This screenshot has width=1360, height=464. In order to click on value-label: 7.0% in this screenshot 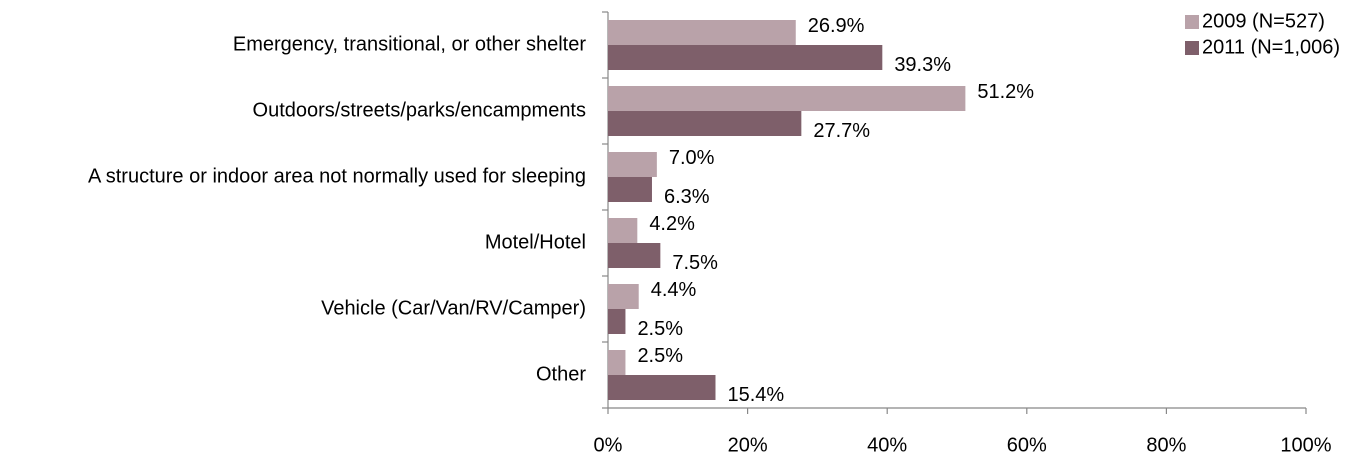, I will do `click(692, 158)`.